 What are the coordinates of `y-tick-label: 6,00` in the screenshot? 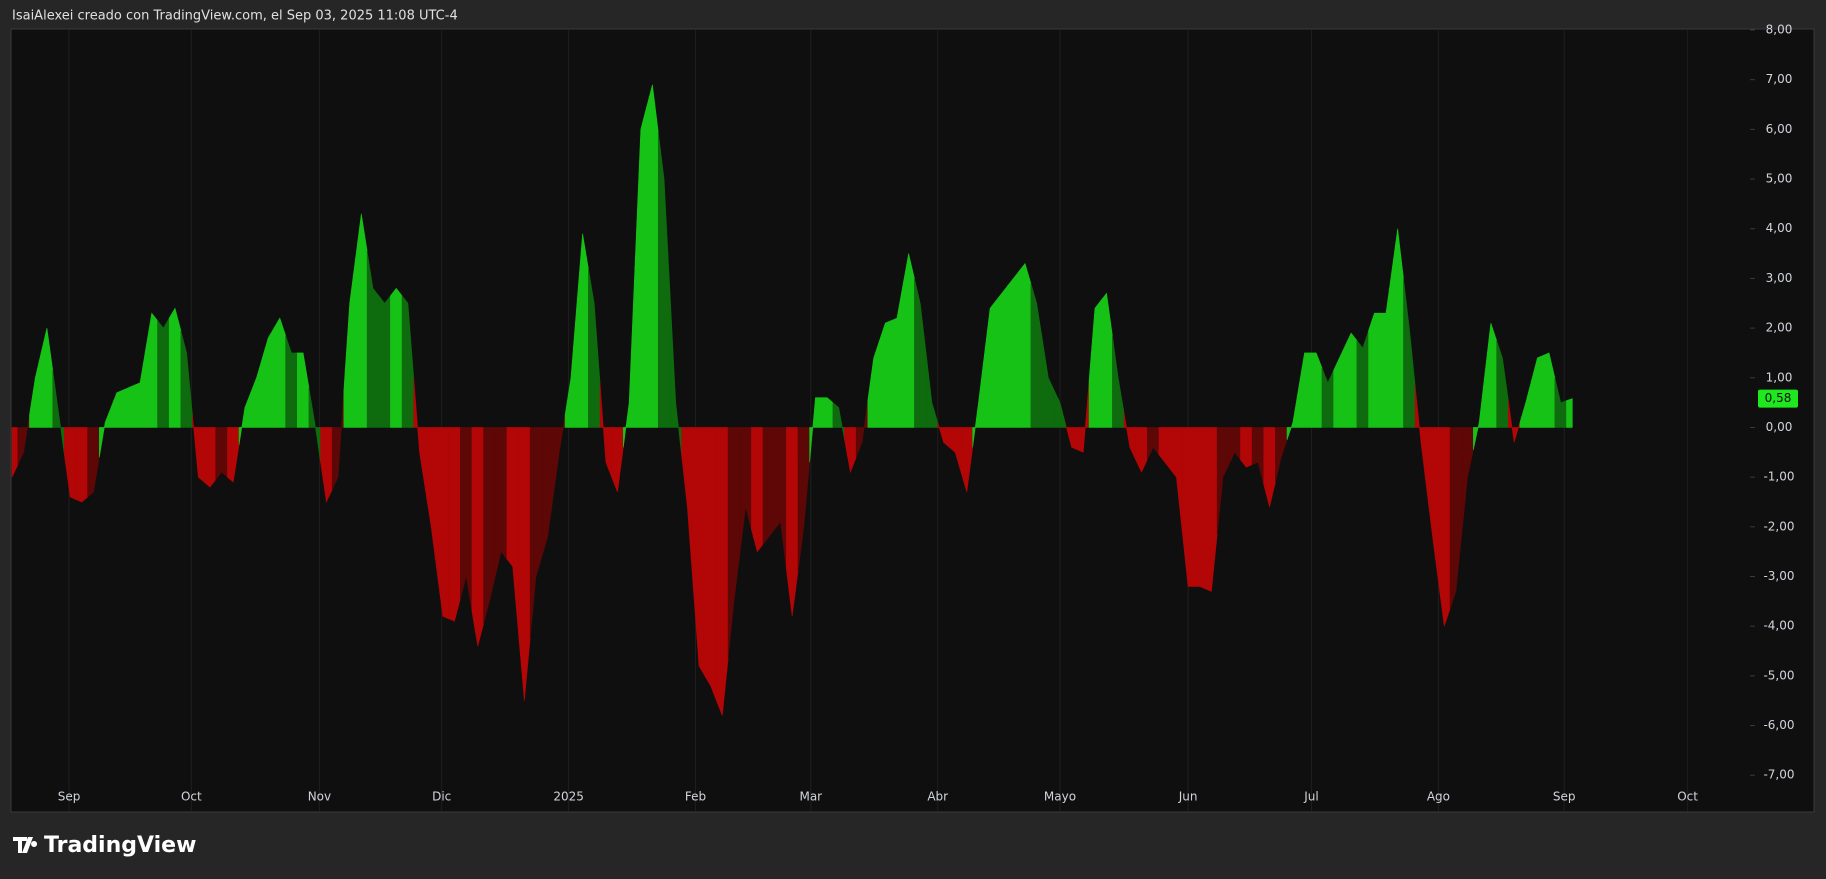 It's located at (1779, 129).